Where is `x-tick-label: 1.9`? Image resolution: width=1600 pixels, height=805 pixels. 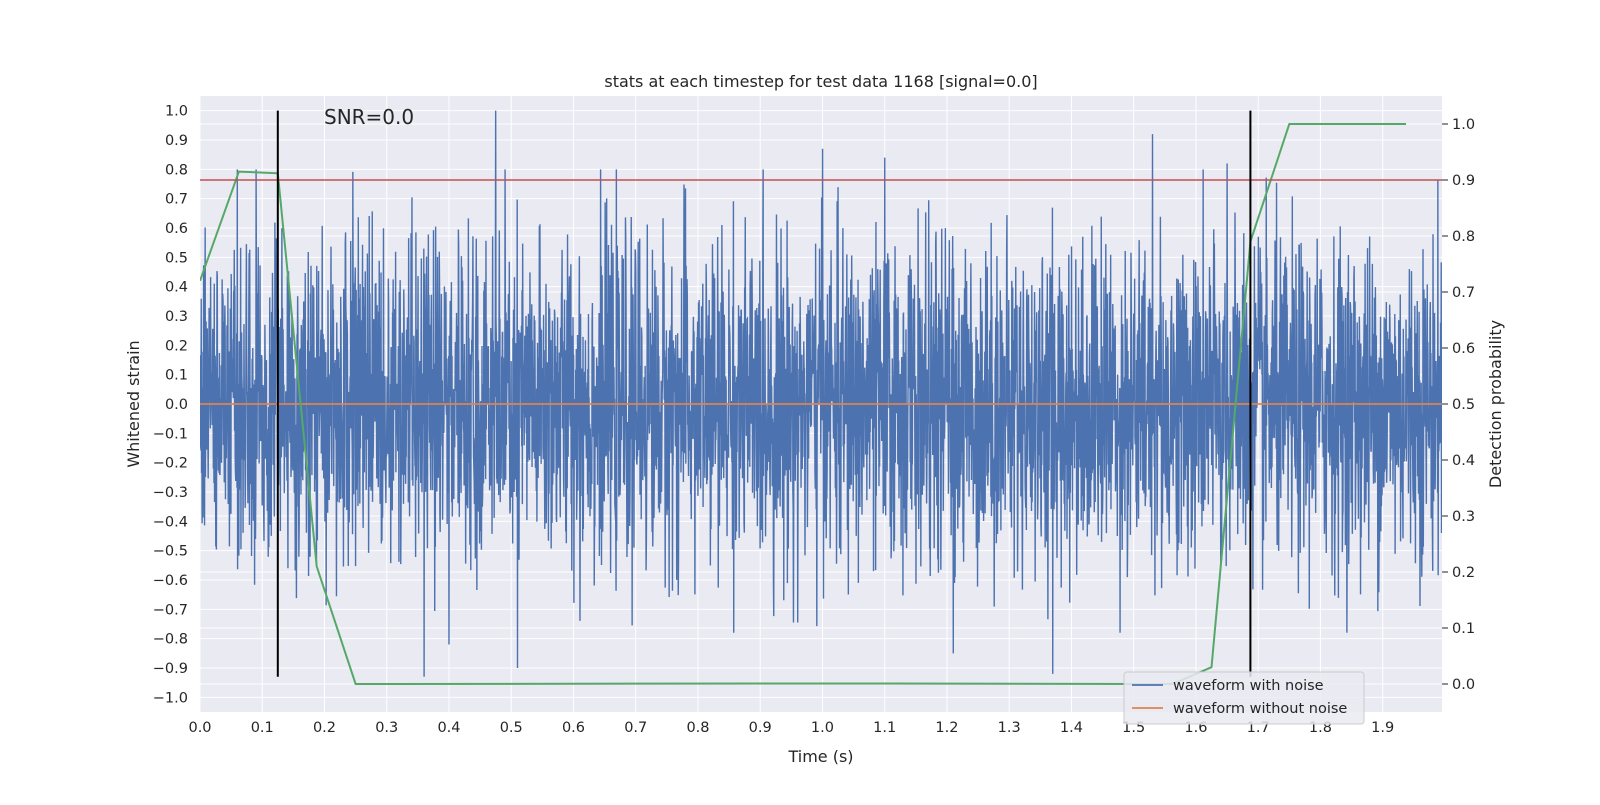 x-tick-label: 1.9 is located at coordinates (1382, 728).